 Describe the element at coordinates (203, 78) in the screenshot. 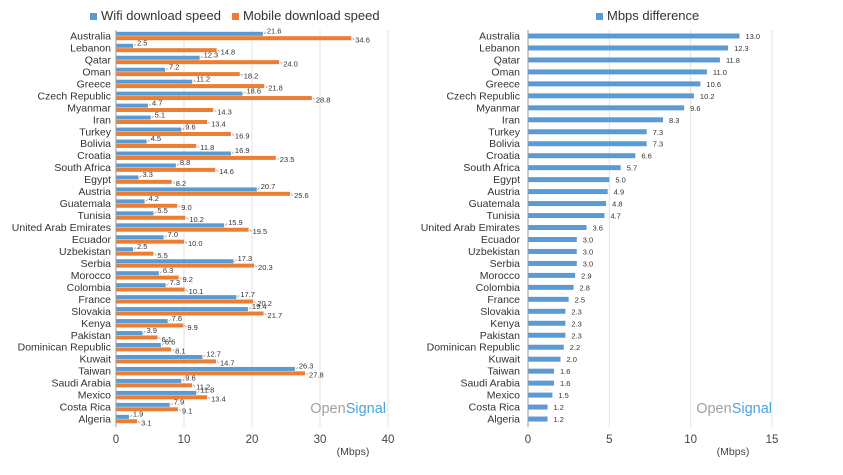

I see `data-label-wifi: 11.2` at that location.